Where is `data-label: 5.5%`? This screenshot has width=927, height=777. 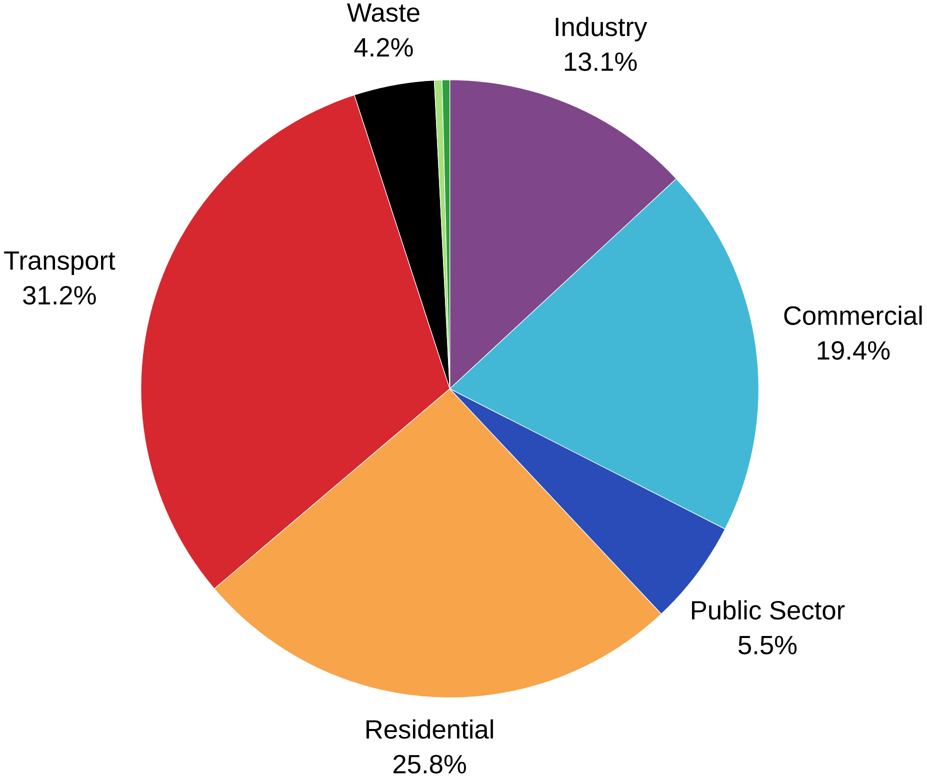
data-label: 5.5% is located at coordinates (767, 645).